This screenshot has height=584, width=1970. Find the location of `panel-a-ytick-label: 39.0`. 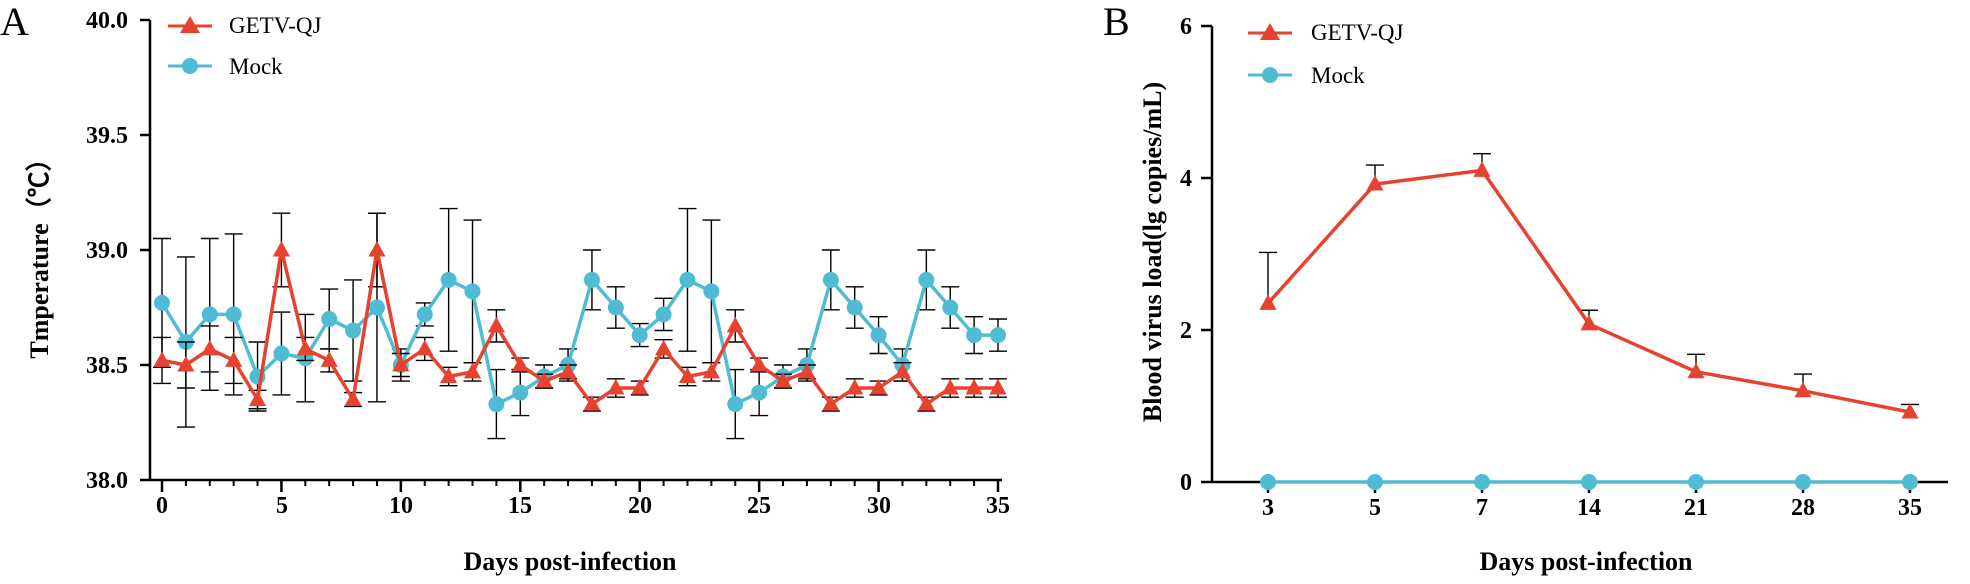

panel-a-ytick-label: 39.0 is located at coordinates (107, 251).